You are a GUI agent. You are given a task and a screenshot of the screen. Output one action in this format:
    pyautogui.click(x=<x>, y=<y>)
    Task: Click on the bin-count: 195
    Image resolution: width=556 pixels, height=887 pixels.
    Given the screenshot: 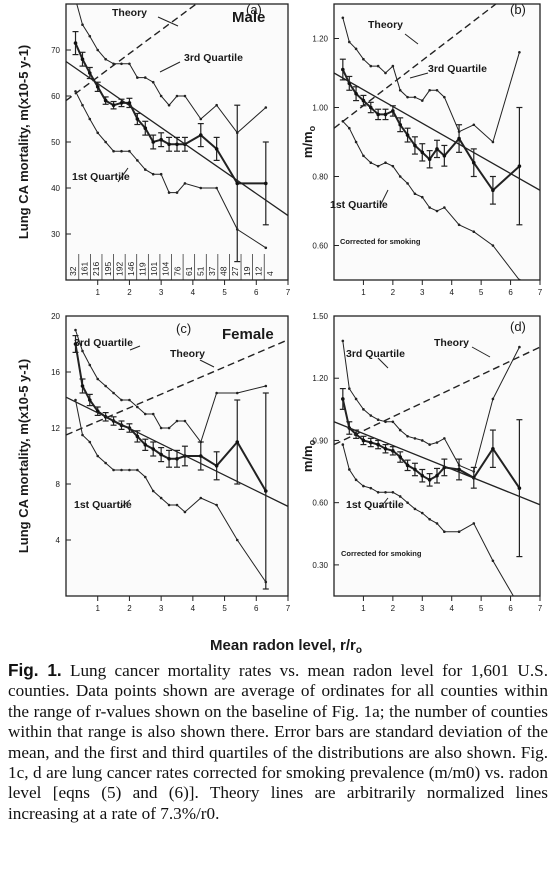 What is the action you would take?
    pyautogui.click(x=108, y=269)
    